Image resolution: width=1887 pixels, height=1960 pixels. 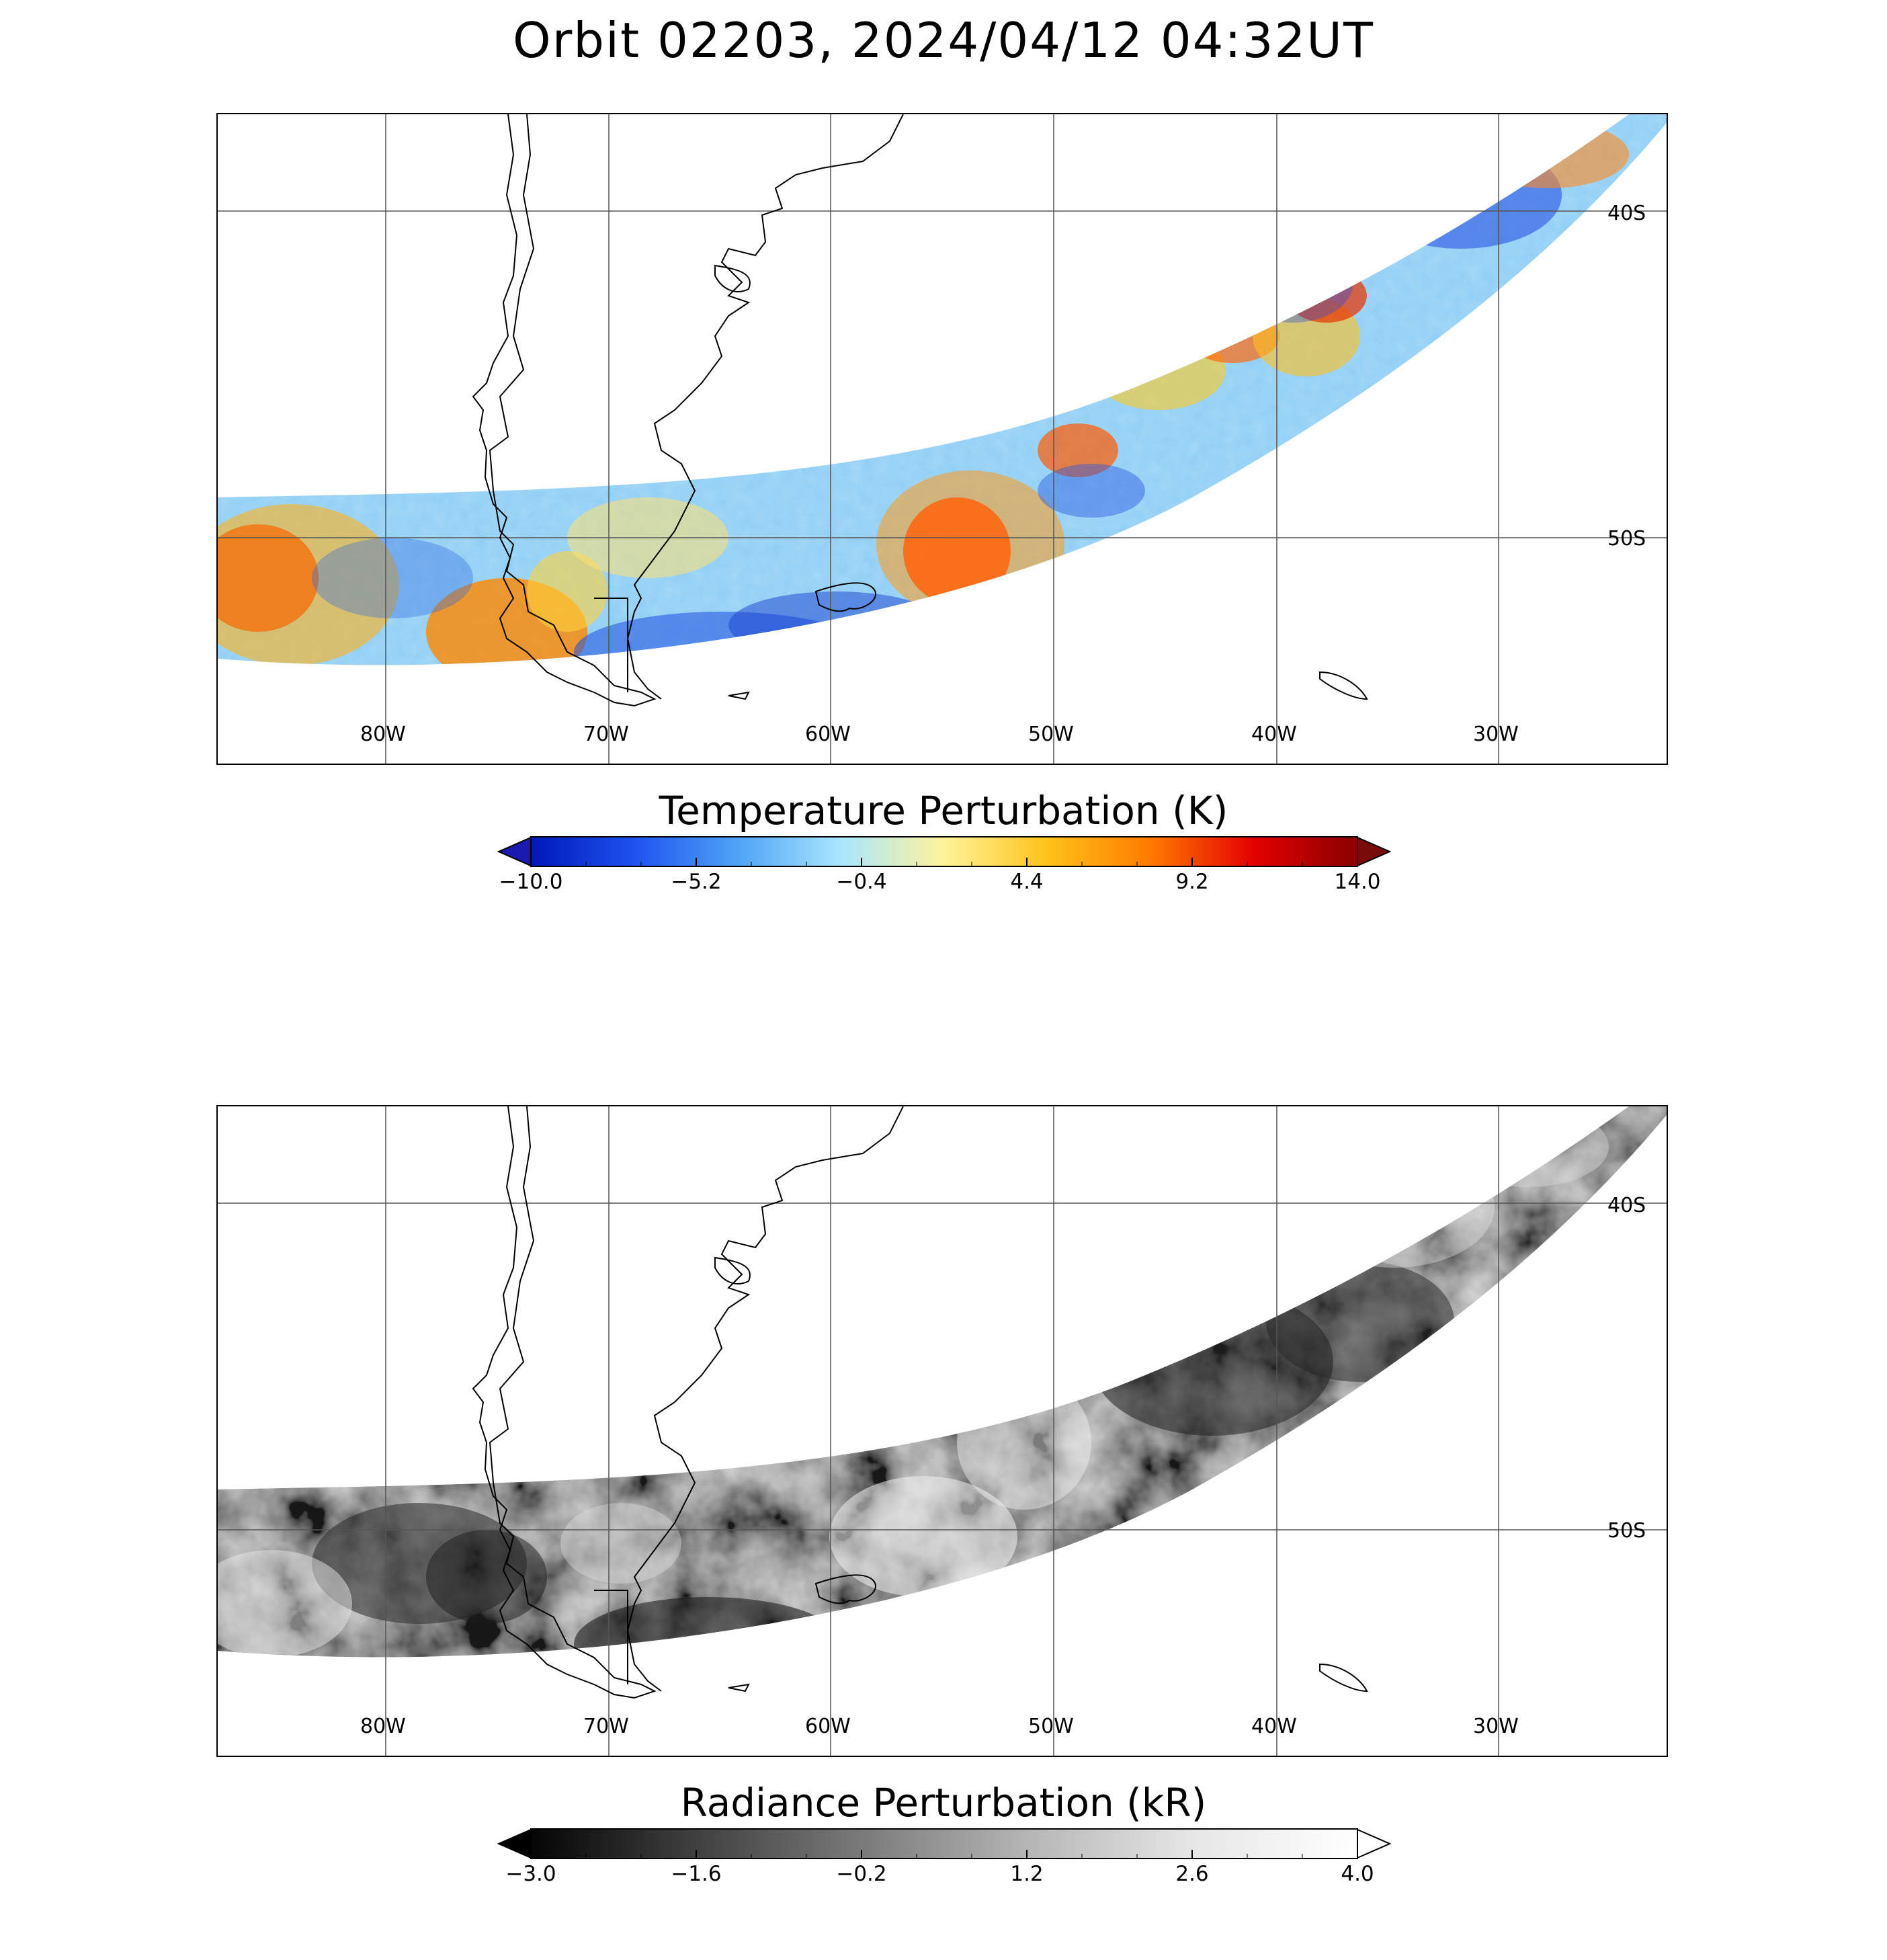 What do you see at coordinates (944, 1803) in the screenshot?
I see `radiance-colorbar-title: Radiance Perturbation (kR)` at bounding box center [944, 1803].